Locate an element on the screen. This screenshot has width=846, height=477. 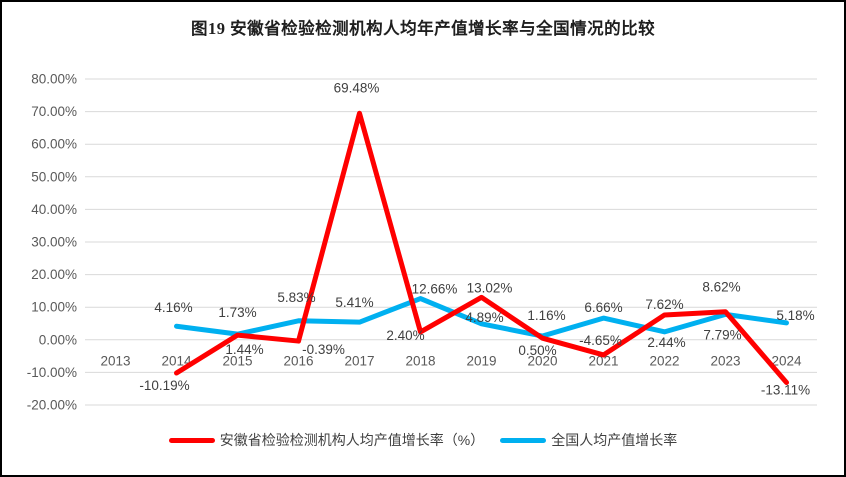
legend-label-anhui: 安徽省检验检测机构人均产值增长率（%） is located at coordinates (352, 440).